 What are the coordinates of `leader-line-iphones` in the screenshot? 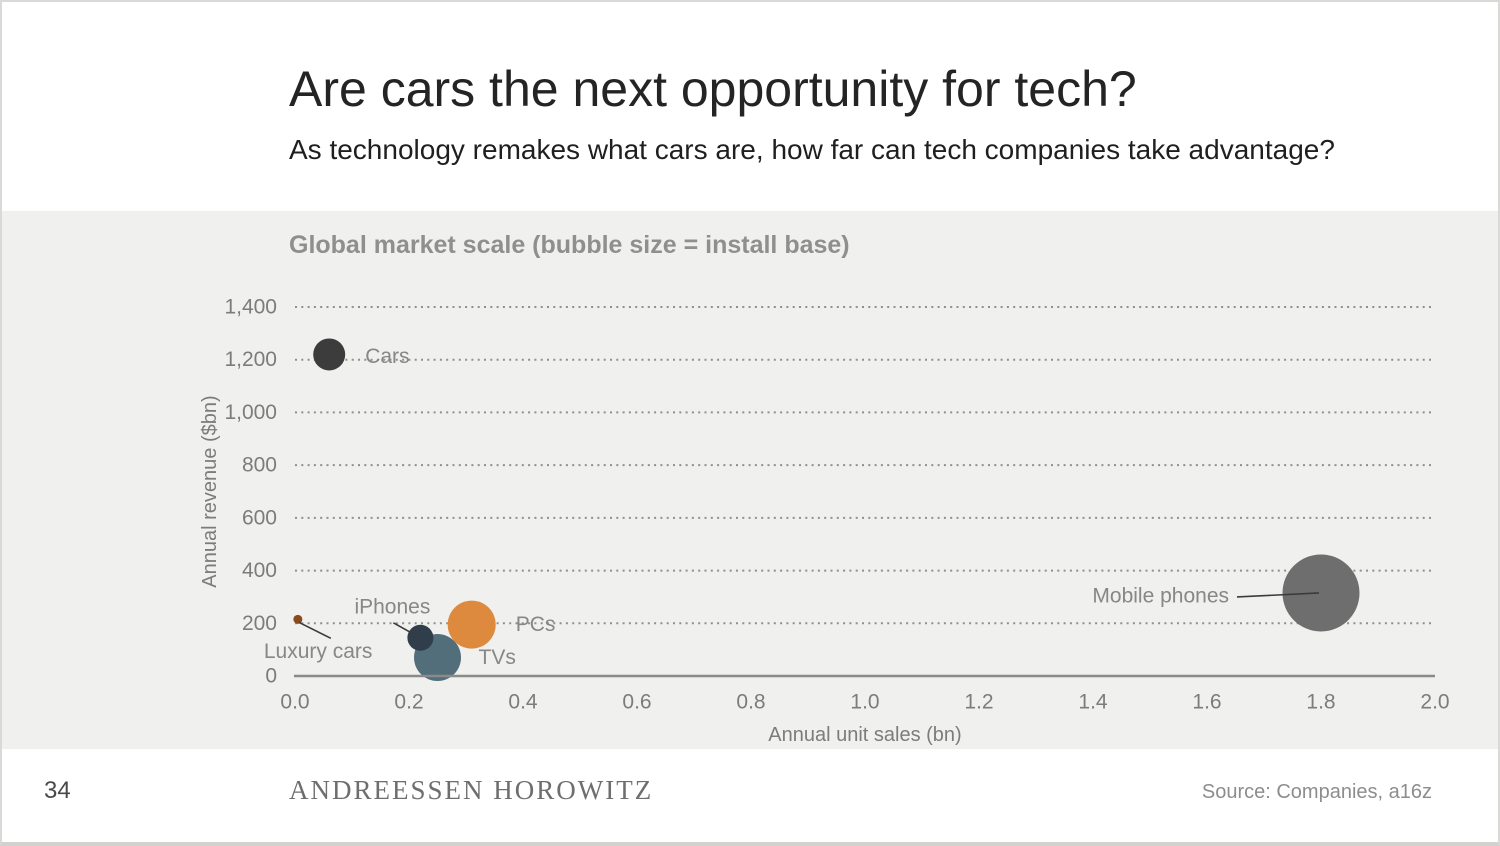 It's located at (406, 630).